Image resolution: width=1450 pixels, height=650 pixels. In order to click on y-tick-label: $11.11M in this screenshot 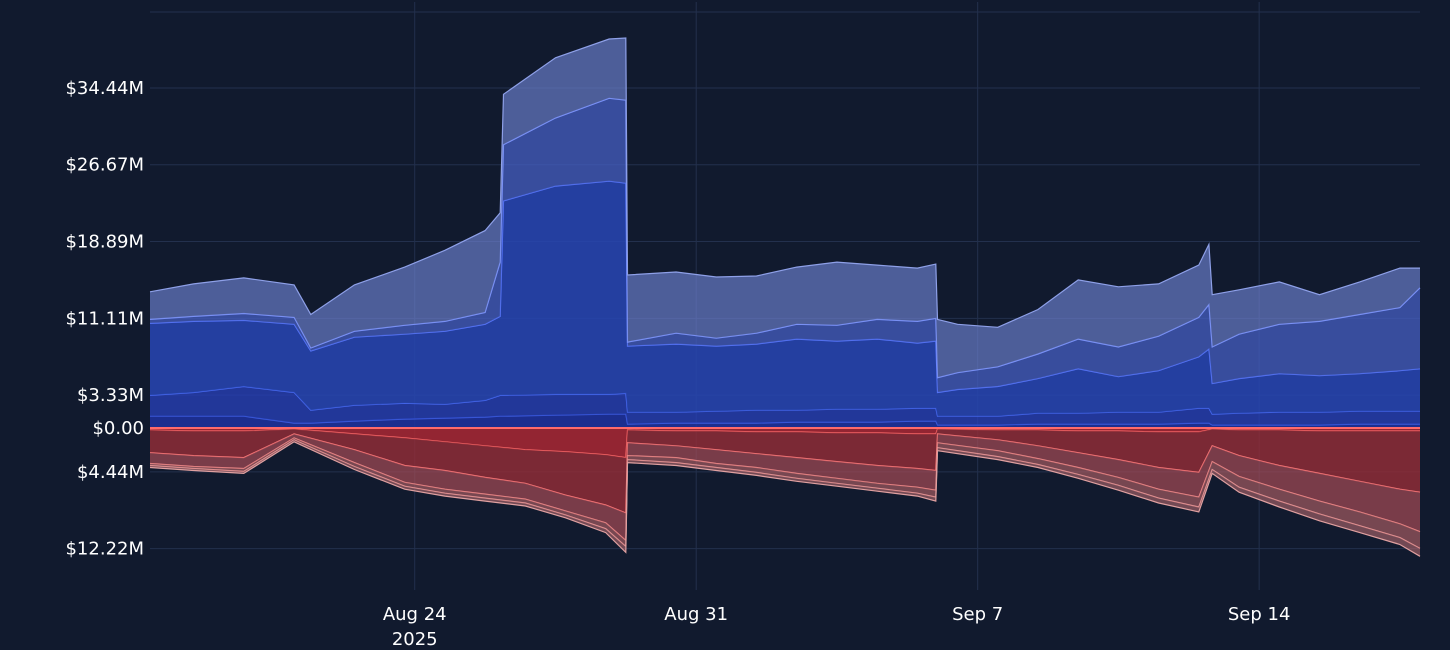, I will do `click(104, 318)`.